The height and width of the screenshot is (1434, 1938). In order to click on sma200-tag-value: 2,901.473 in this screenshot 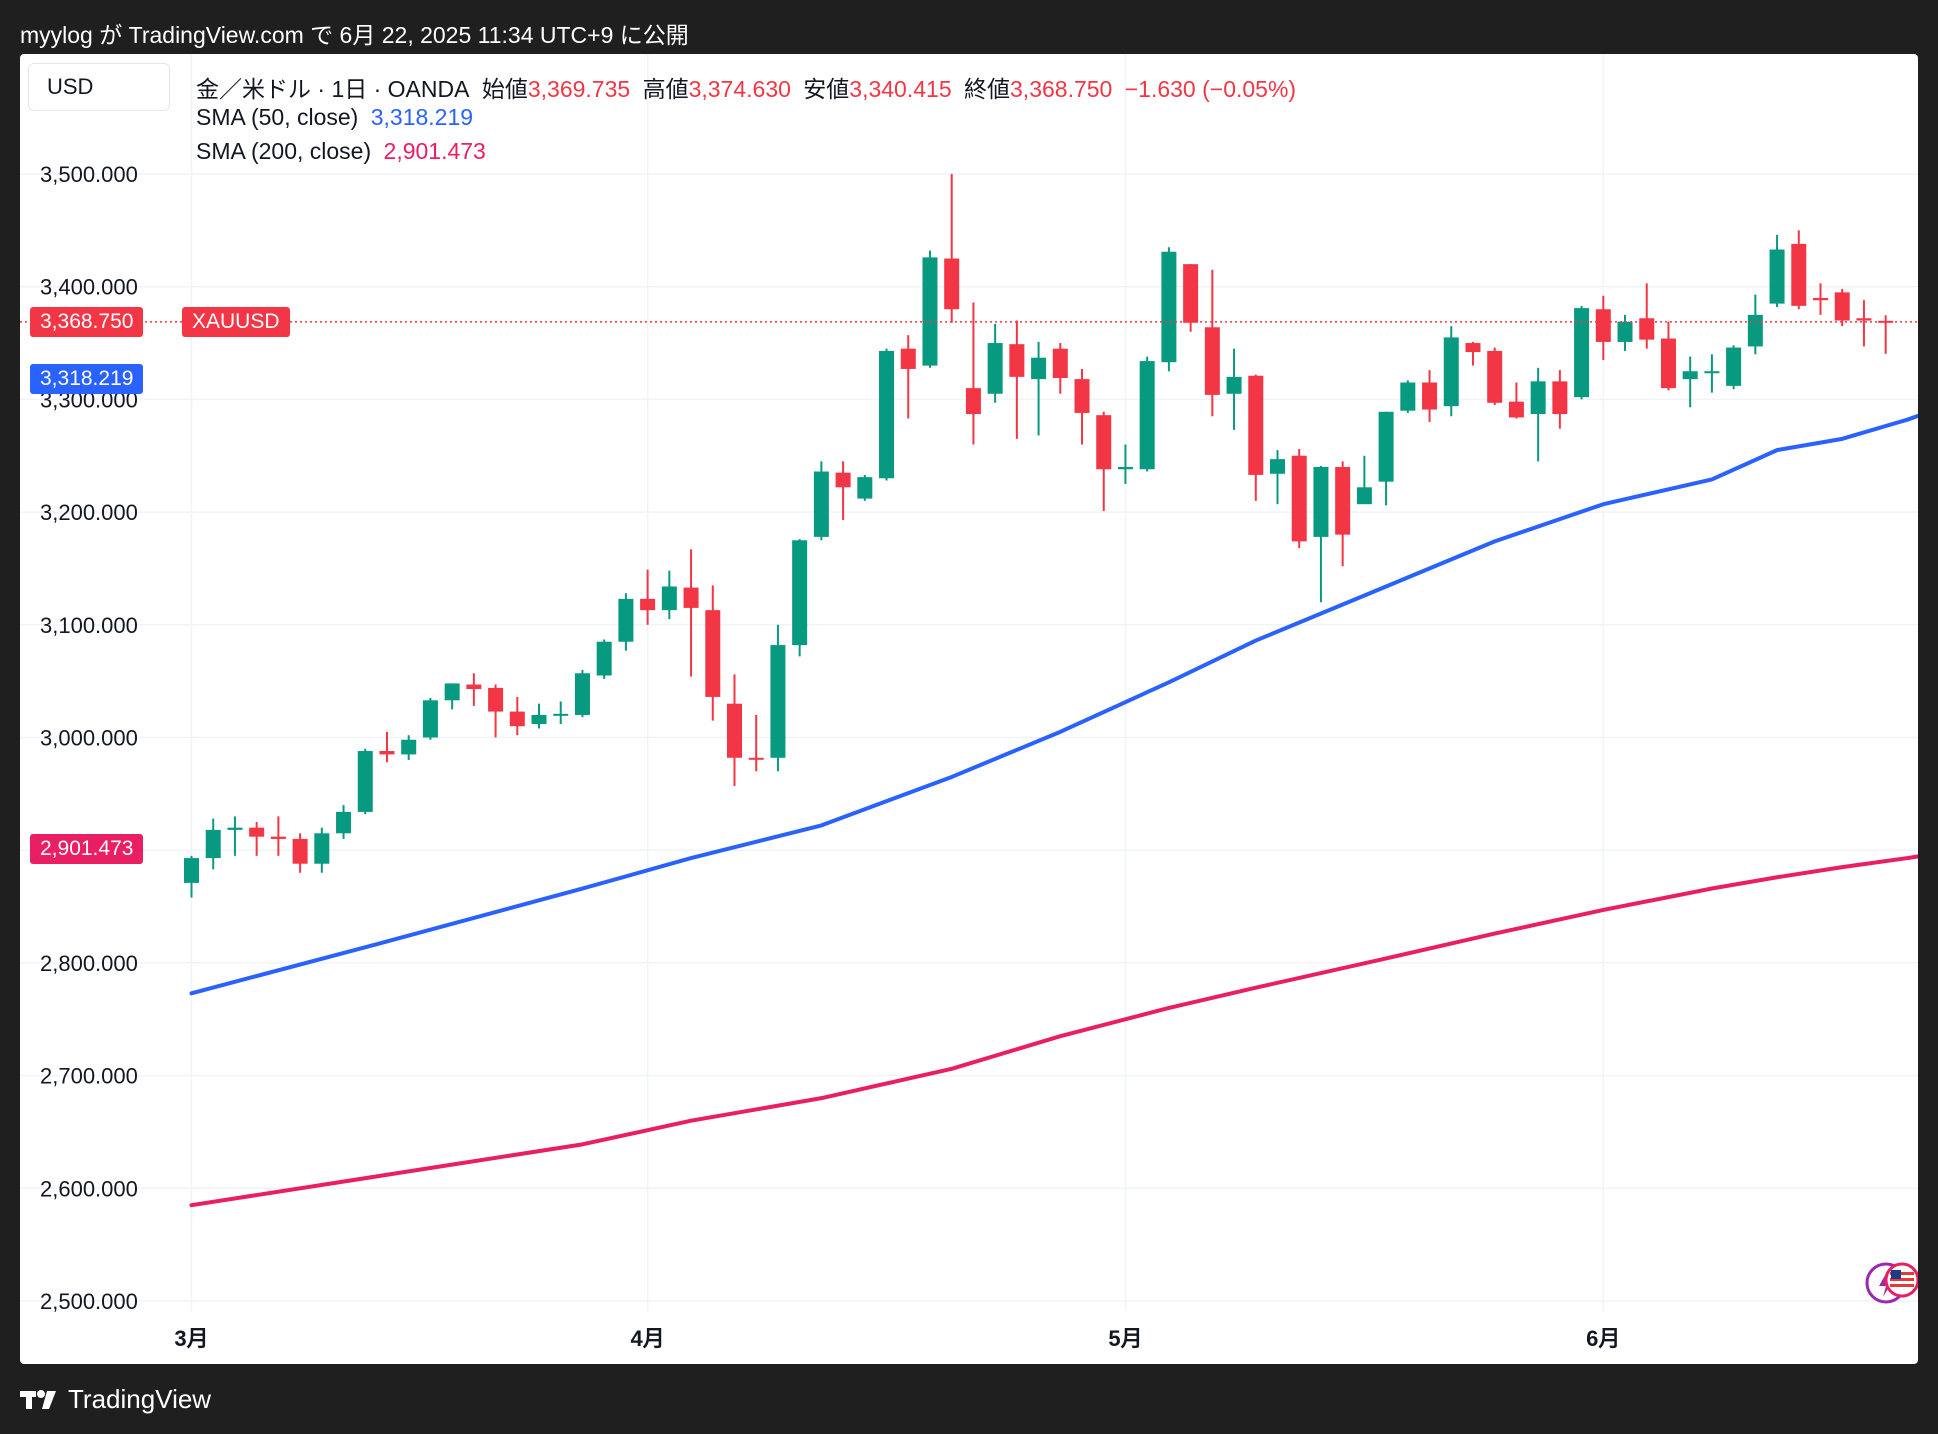, I will do `click(87, 848)`.